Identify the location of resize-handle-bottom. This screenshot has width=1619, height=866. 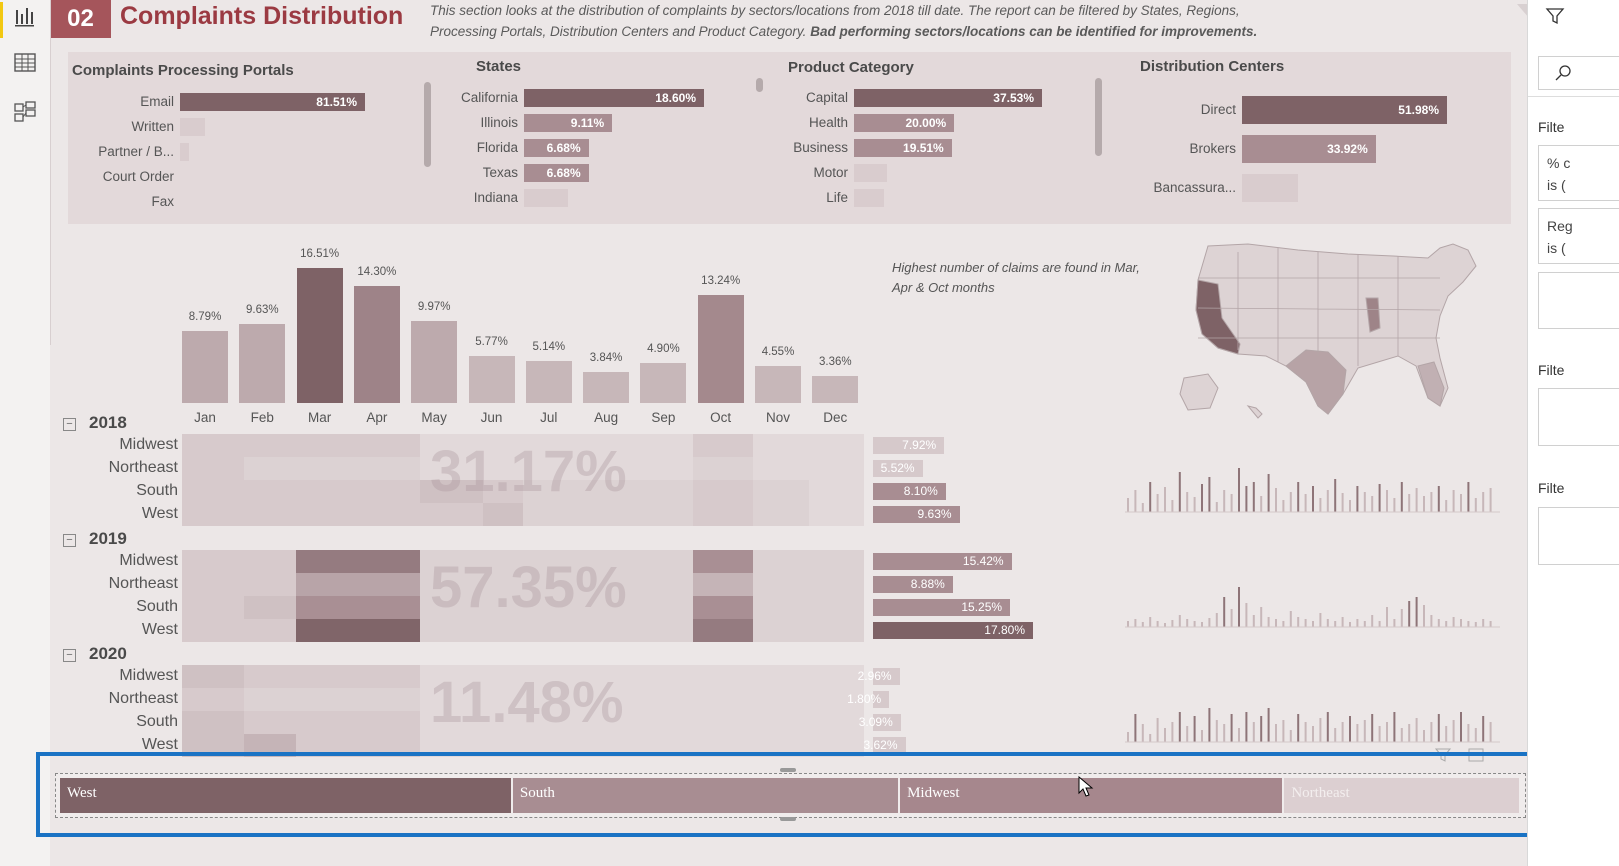
(788, 819).